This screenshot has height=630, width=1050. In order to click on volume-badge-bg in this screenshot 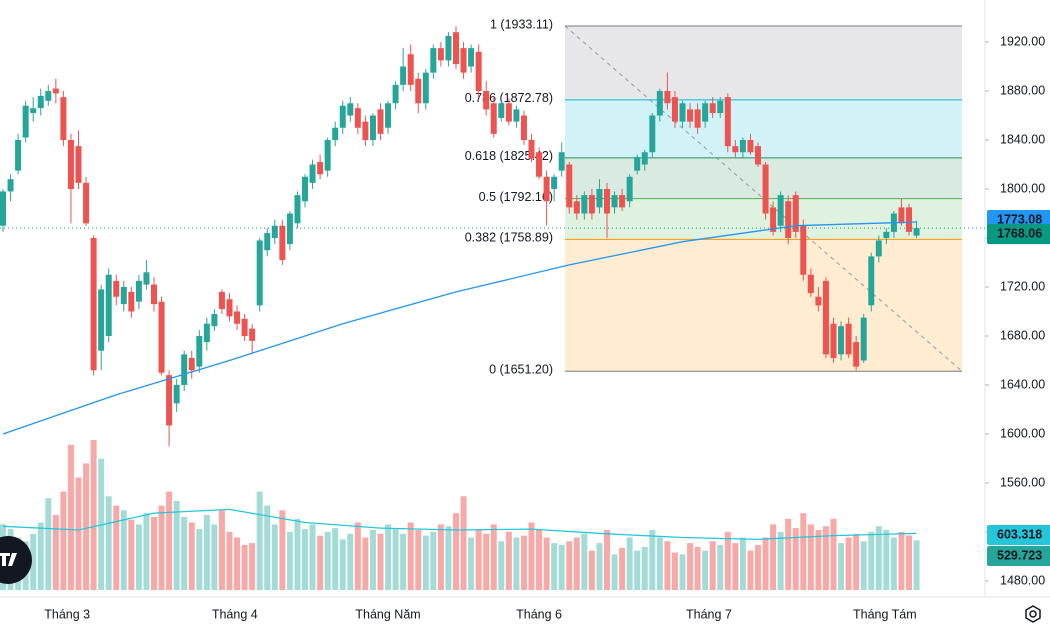, I will do `click(1018, 556)`.